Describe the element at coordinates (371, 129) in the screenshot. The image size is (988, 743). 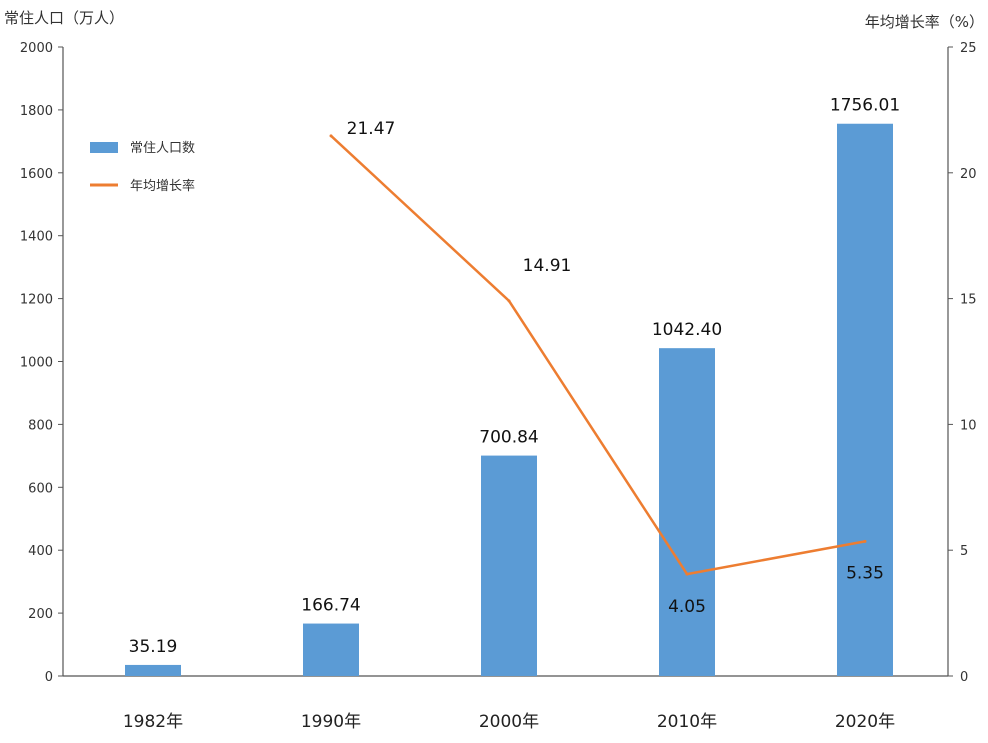
I see `line-data-label: 21.47` at that location.